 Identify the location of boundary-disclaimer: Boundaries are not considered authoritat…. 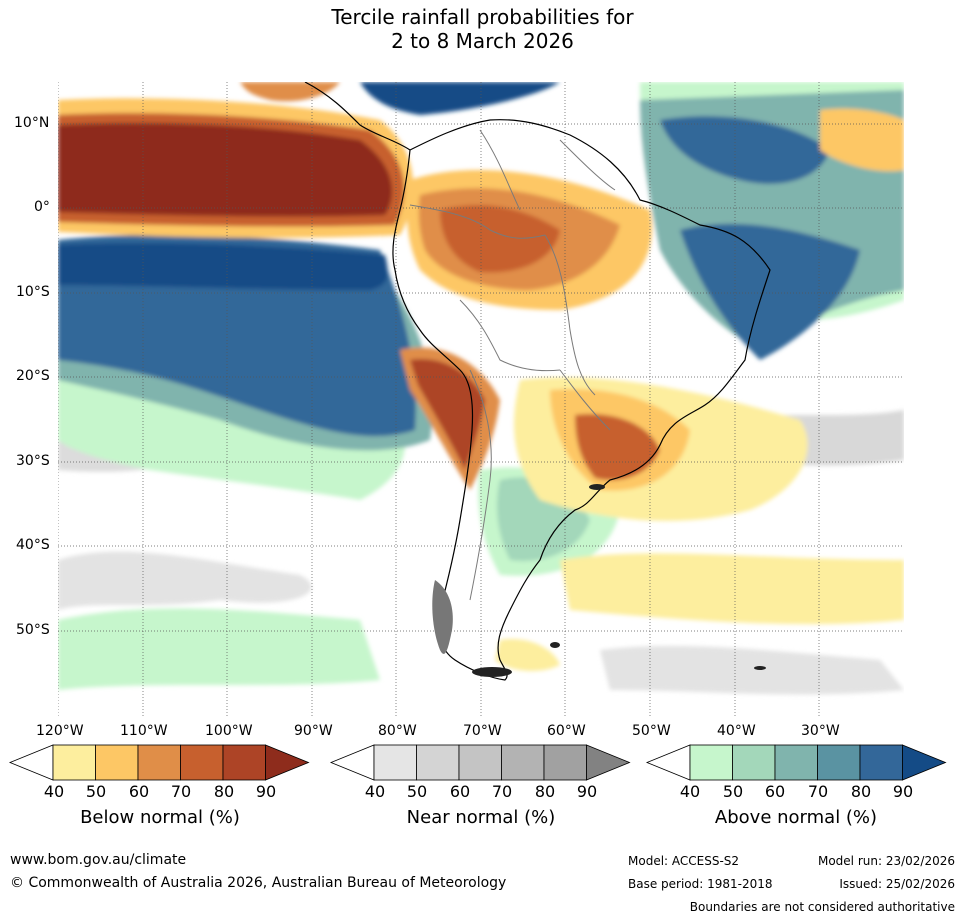
(822, 907).